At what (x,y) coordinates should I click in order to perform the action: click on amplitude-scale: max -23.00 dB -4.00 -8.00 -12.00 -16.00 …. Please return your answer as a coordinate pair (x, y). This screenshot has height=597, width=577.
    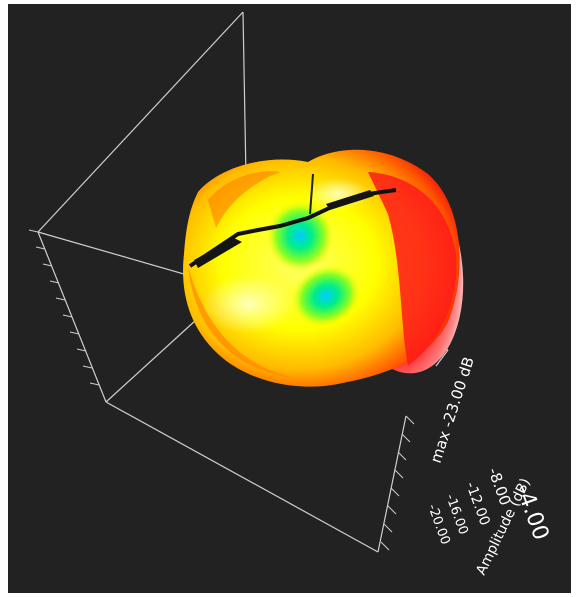
    Looking at the image, I should click on (488, 466).